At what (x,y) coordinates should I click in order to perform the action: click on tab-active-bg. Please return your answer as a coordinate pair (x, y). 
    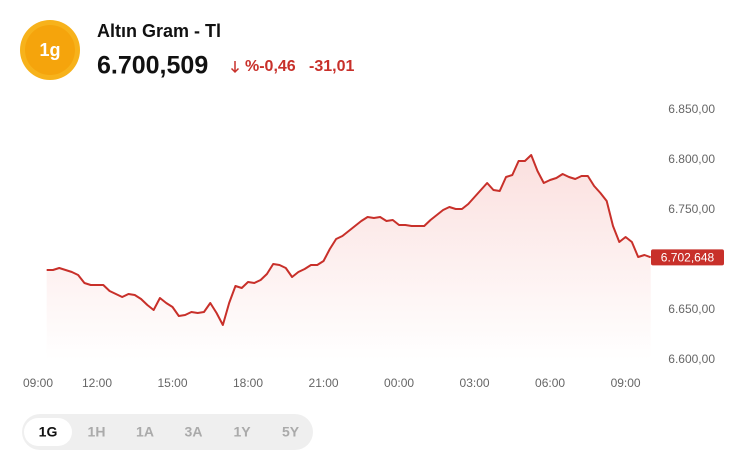
    Looking at the image, I should click on (48, 432).